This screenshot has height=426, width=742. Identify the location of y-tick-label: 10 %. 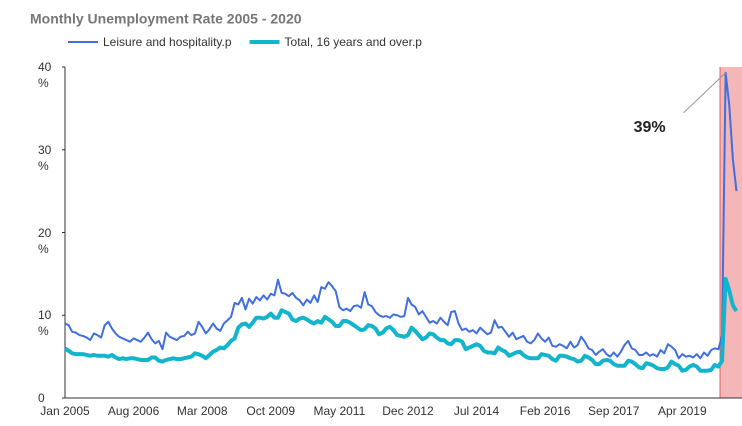
(45, 323).